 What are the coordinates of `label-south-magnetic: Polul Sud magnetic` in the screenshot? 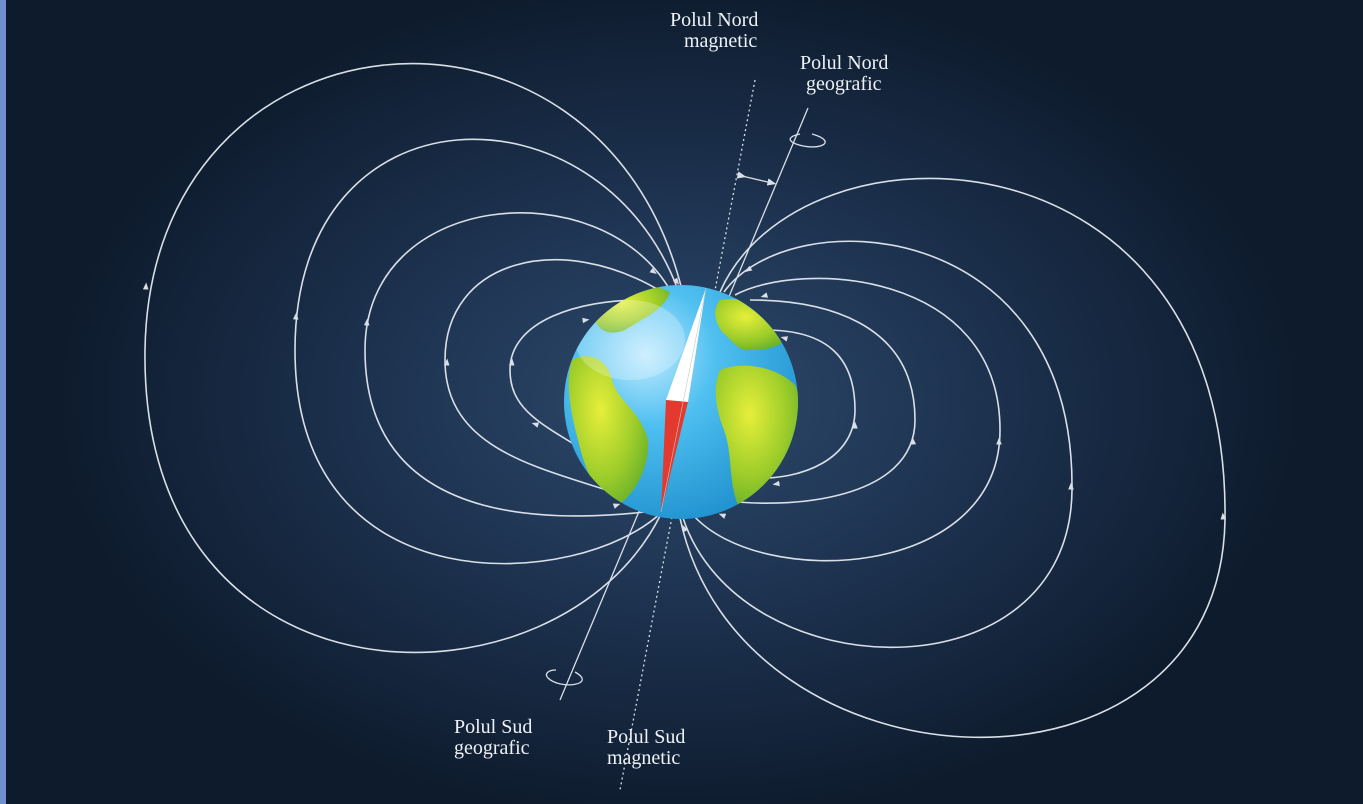 It's located at (646, 748).